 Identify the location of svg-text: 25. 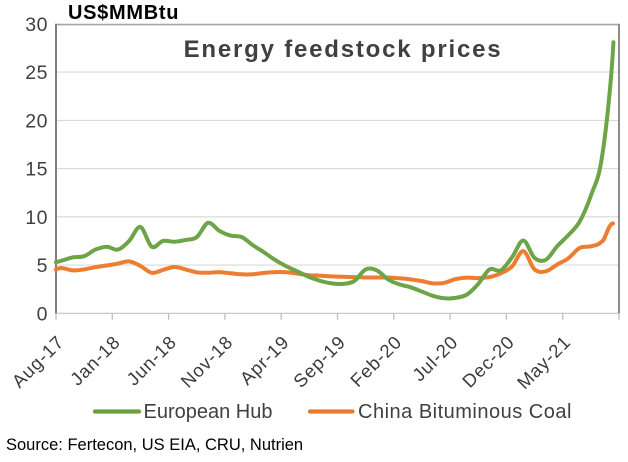
(36, 73).